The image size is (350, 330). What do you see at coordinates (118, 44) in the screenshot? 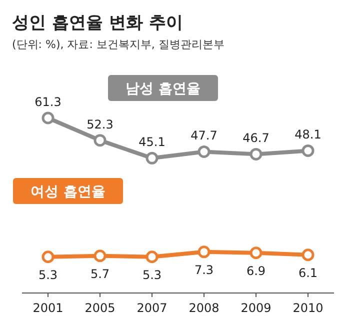
I see `chart-subtitle: (단위: %), 자료: 보건복지부, 질병관리본부` at bounding box center [118, 44].